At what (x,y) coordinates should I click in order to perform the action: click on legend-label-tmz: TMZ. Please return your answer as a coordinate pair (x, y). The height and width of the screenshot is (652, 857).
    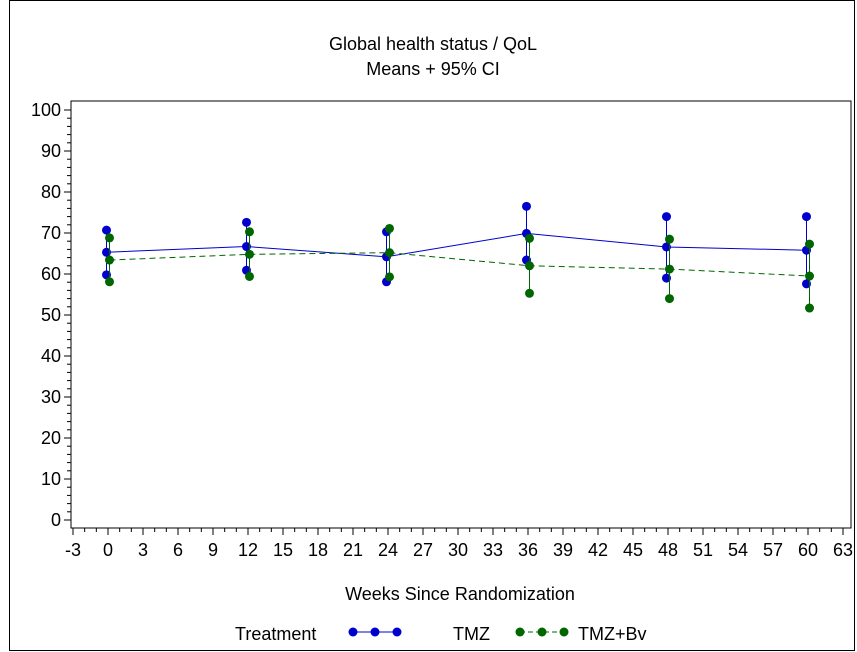
    Looking at the image, I should click on (471, 634).